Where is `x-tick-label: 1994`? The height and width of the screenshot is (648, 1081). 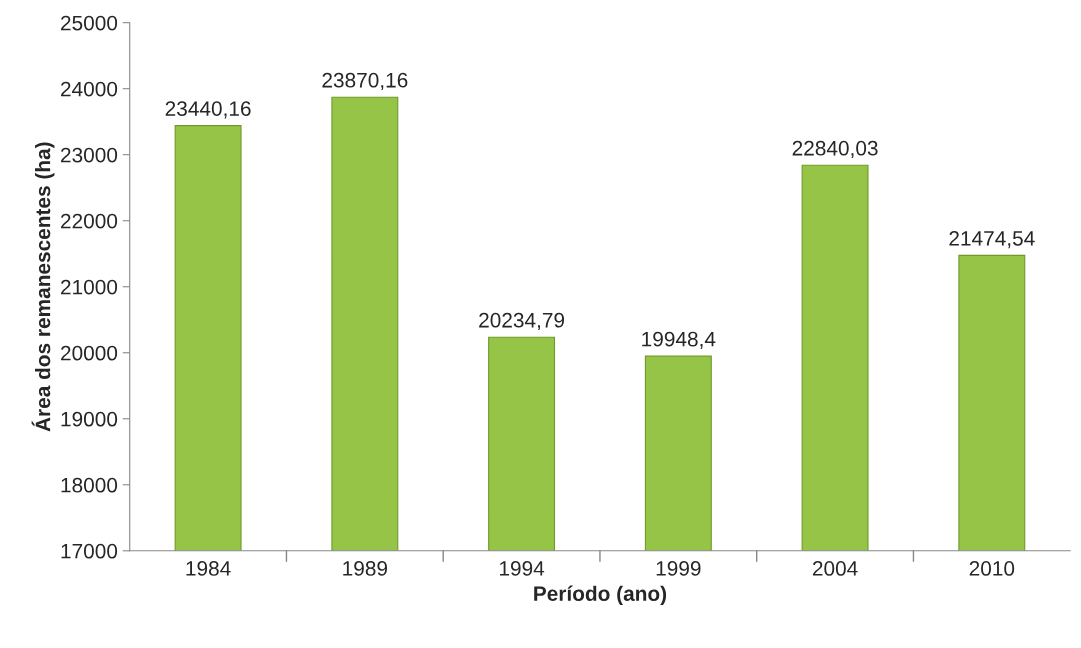 x-tick-label: 1994 is located at coordinates (522, 568).